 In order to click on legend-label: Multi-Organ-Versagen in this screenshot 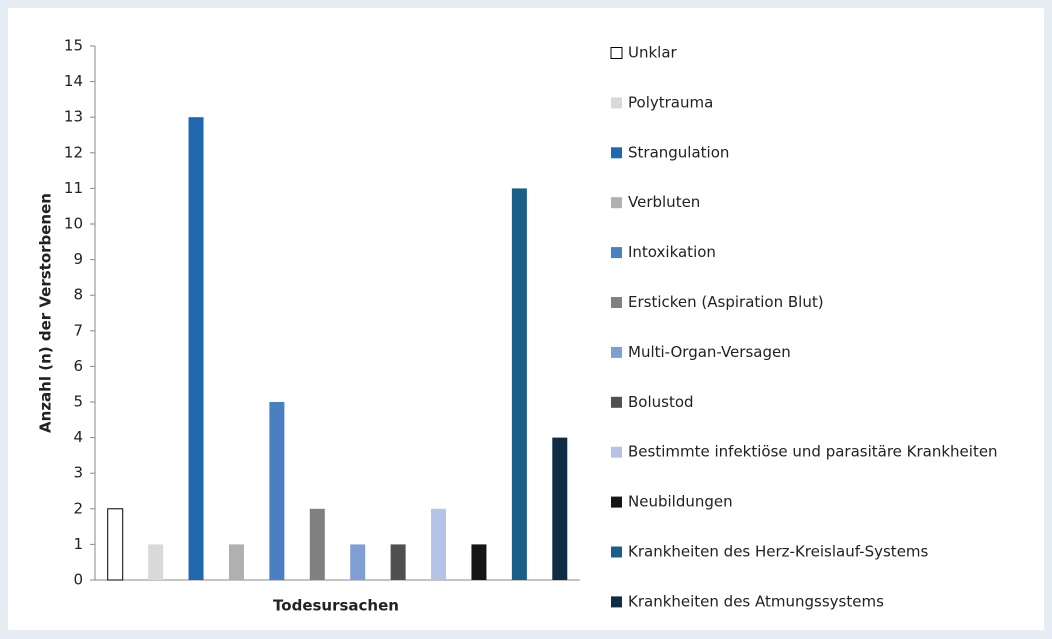, I will do `click(709, 352)`.